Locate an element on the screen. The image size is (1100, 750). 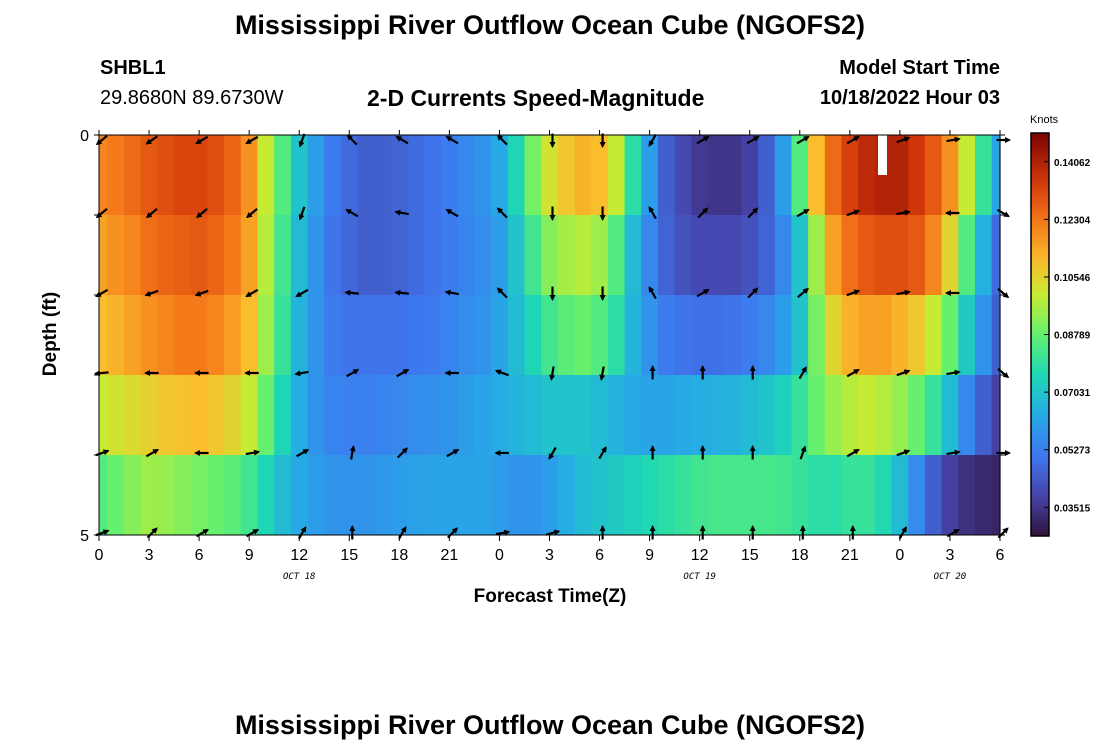
model-start-value: 10/18/2022 Hour 03 is located at coordinates (909, 98).